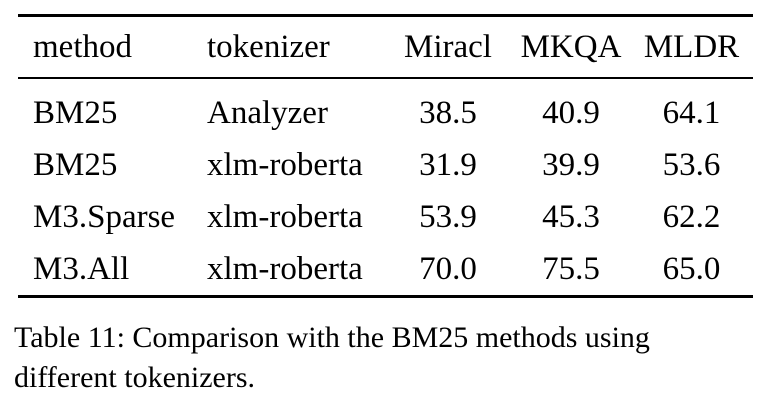 This screenshot has height=406, width=778. What do you see at coordinates (691, 268) in the screenshot?
I see `table-cell: 65.0` at bounding box center [691, 268].